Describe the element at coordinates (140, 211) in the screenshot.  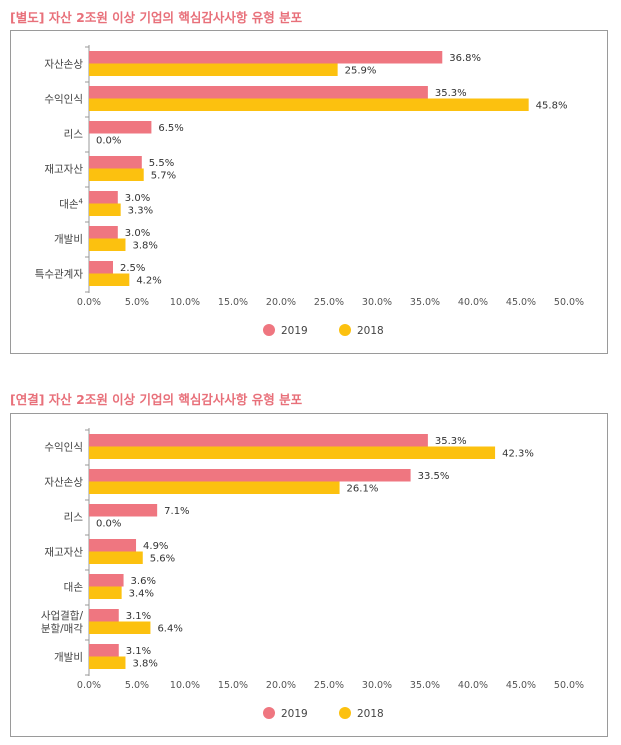
I see `data-label: 3.3%` at that location.